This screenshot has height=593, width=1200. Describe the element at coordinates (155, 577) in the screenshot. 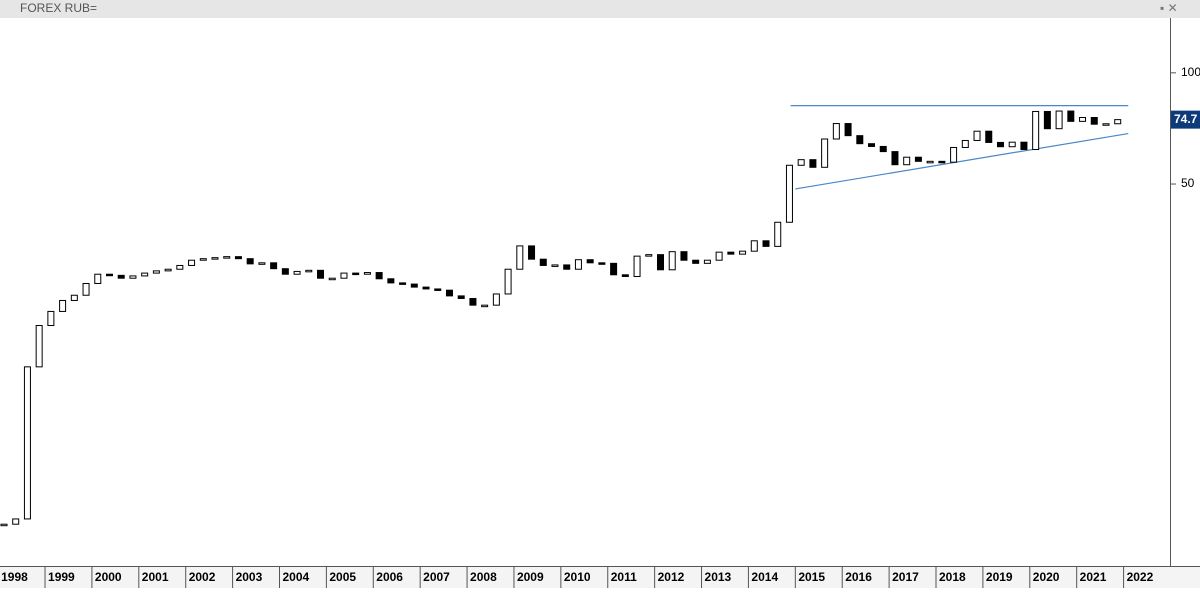

I see `x-tick-label: 2001` at that location.